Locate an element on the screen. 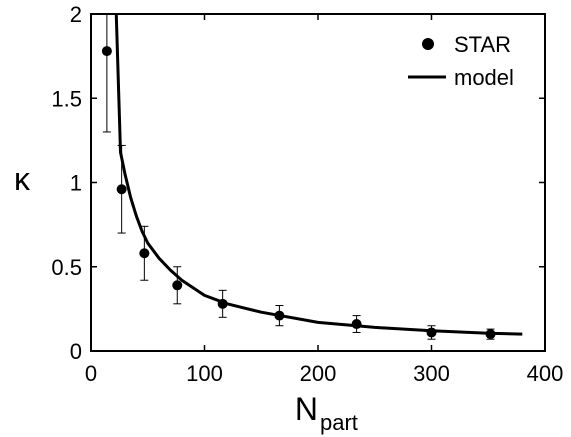  x-tick-label: 100 is located at coordinates (204, 373).